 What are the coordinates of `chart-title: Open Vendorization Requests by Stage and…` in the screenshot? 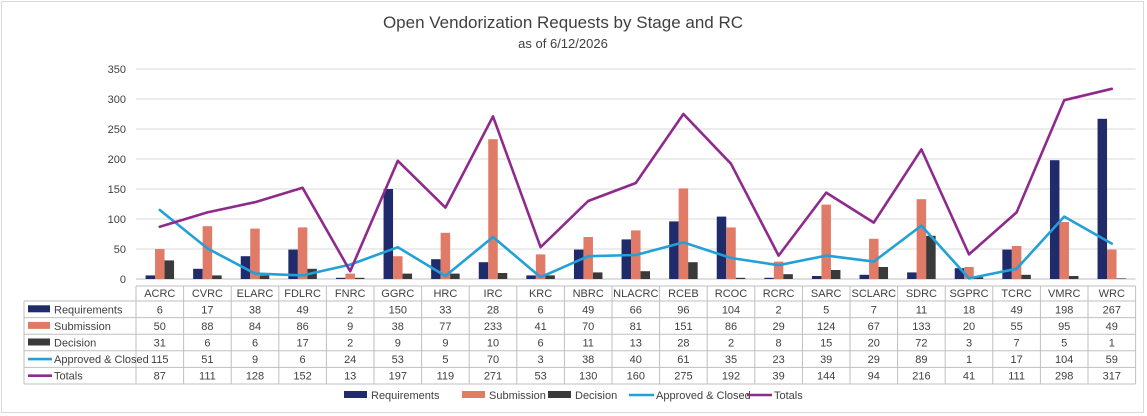 It's located at (563, 22).